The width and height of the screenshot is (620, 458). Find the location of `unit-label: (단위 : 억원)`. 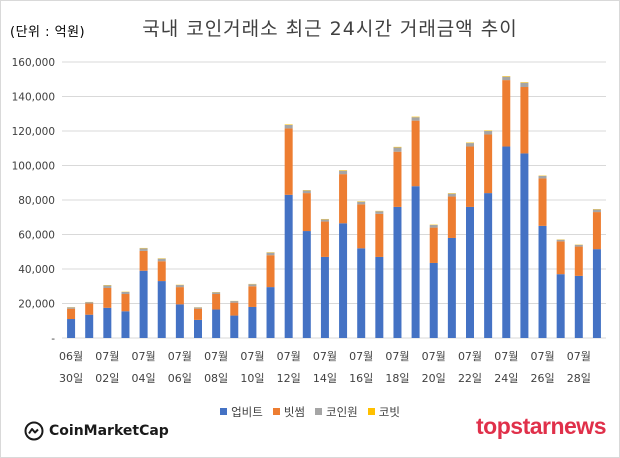

unit-label: (단위 : 억원) is located at coordinates (48, 32).